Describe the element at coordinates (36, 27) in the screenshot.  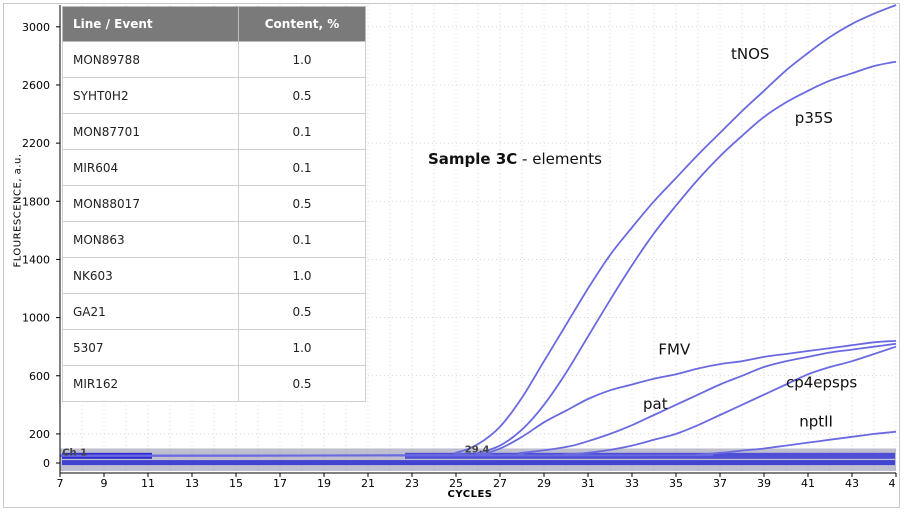
I see `y-tick-label: 3000` at that location.